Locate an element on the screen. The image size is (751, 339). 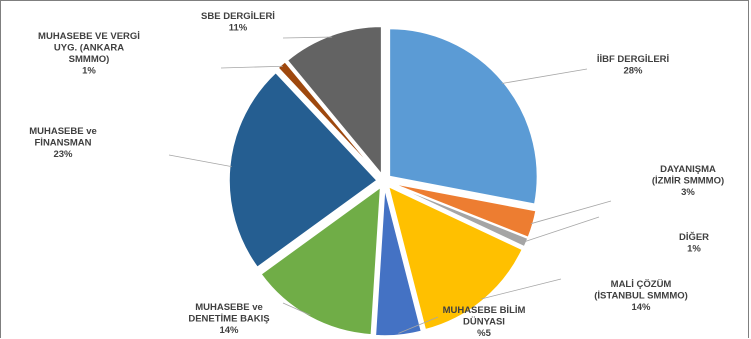
slice-label-3: DİĞER 1% is located at coordinates (694, 243).